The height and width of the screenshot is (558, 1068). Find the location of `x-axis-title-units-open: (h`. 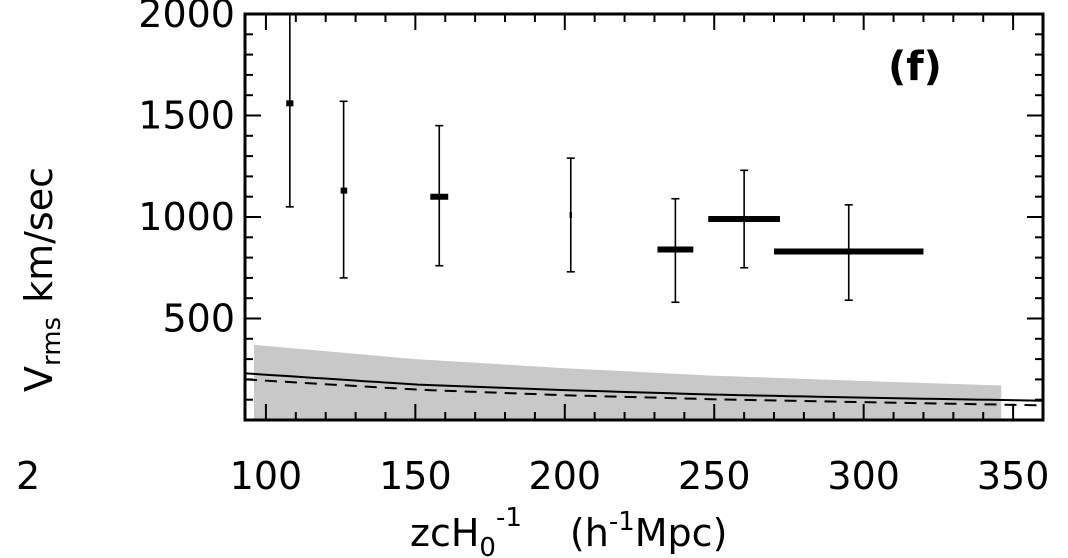

x-axis-title-units-open: (h is located at coordinates (589, 533).